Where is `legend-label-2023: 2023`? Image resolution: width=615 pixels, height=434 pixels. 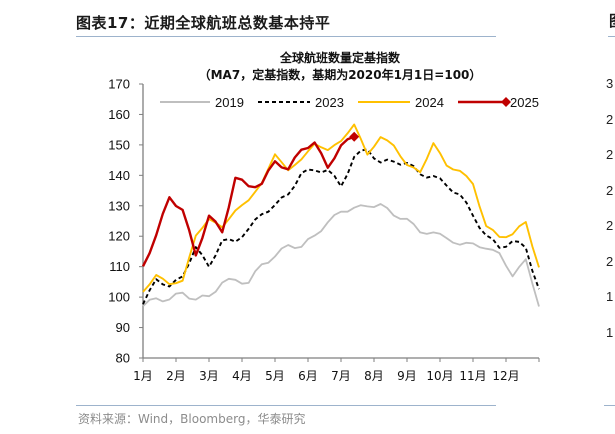
legend-label-2023: 2023 is located at coordinates (329, 102).